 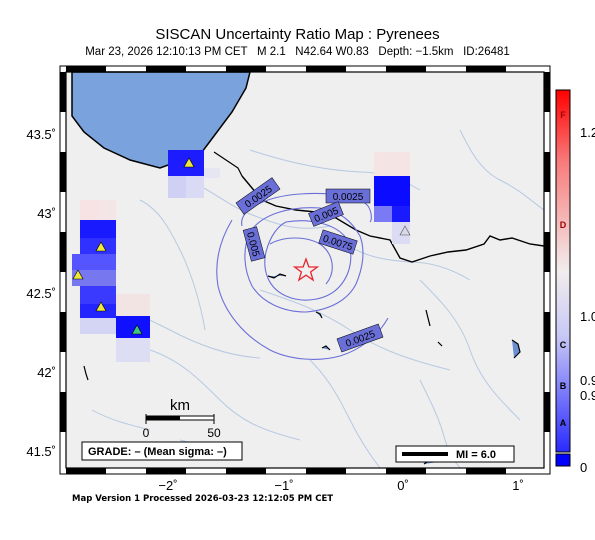 What do you see at coordinates (518, 485) in the screenshot?
I see `lon-tick-label: 1˚` at bounding box center [518, 485].